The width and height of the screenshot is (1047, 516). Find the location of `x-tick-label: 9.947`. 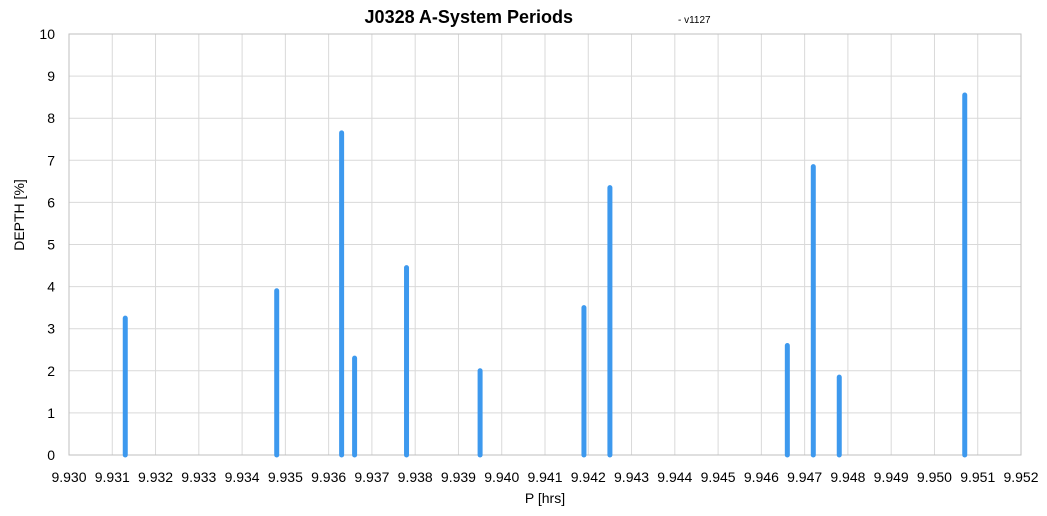

x-tick-label: 9.947 is located at coordinates (804, 477).